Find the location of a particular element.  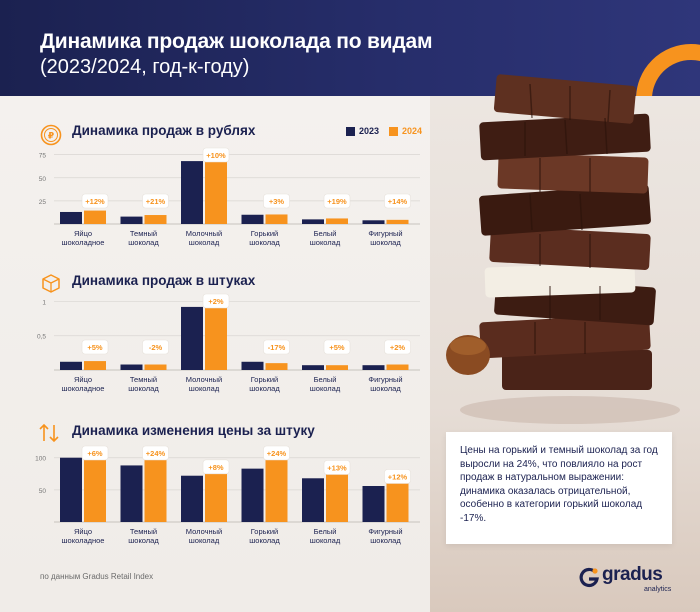

growth-badge-label: +5% is located at coordinates (337, 347).